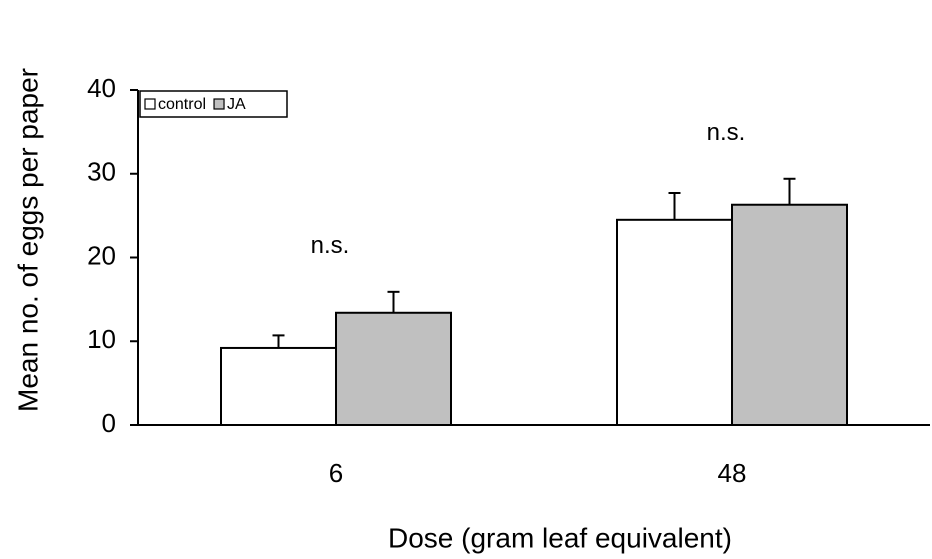 This screenshot has width=932, height=559. What do you see at coordinates (101, 339) in the screenshot?
I see `y-tick-label: 10` at bounding box center [101, 339].